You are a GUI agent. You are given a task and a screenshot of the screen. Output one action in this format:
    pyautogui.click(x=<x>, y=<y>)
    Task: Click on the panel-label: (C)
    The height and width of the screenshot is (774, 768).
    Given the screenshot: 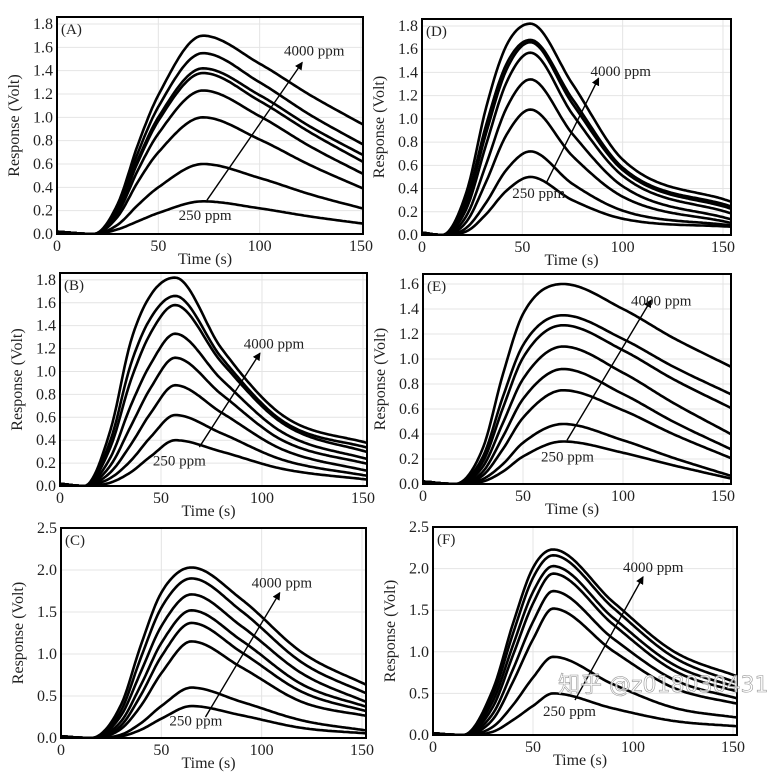 What is the action you would take?
    pyautogui.click(x=75, y=541)
    